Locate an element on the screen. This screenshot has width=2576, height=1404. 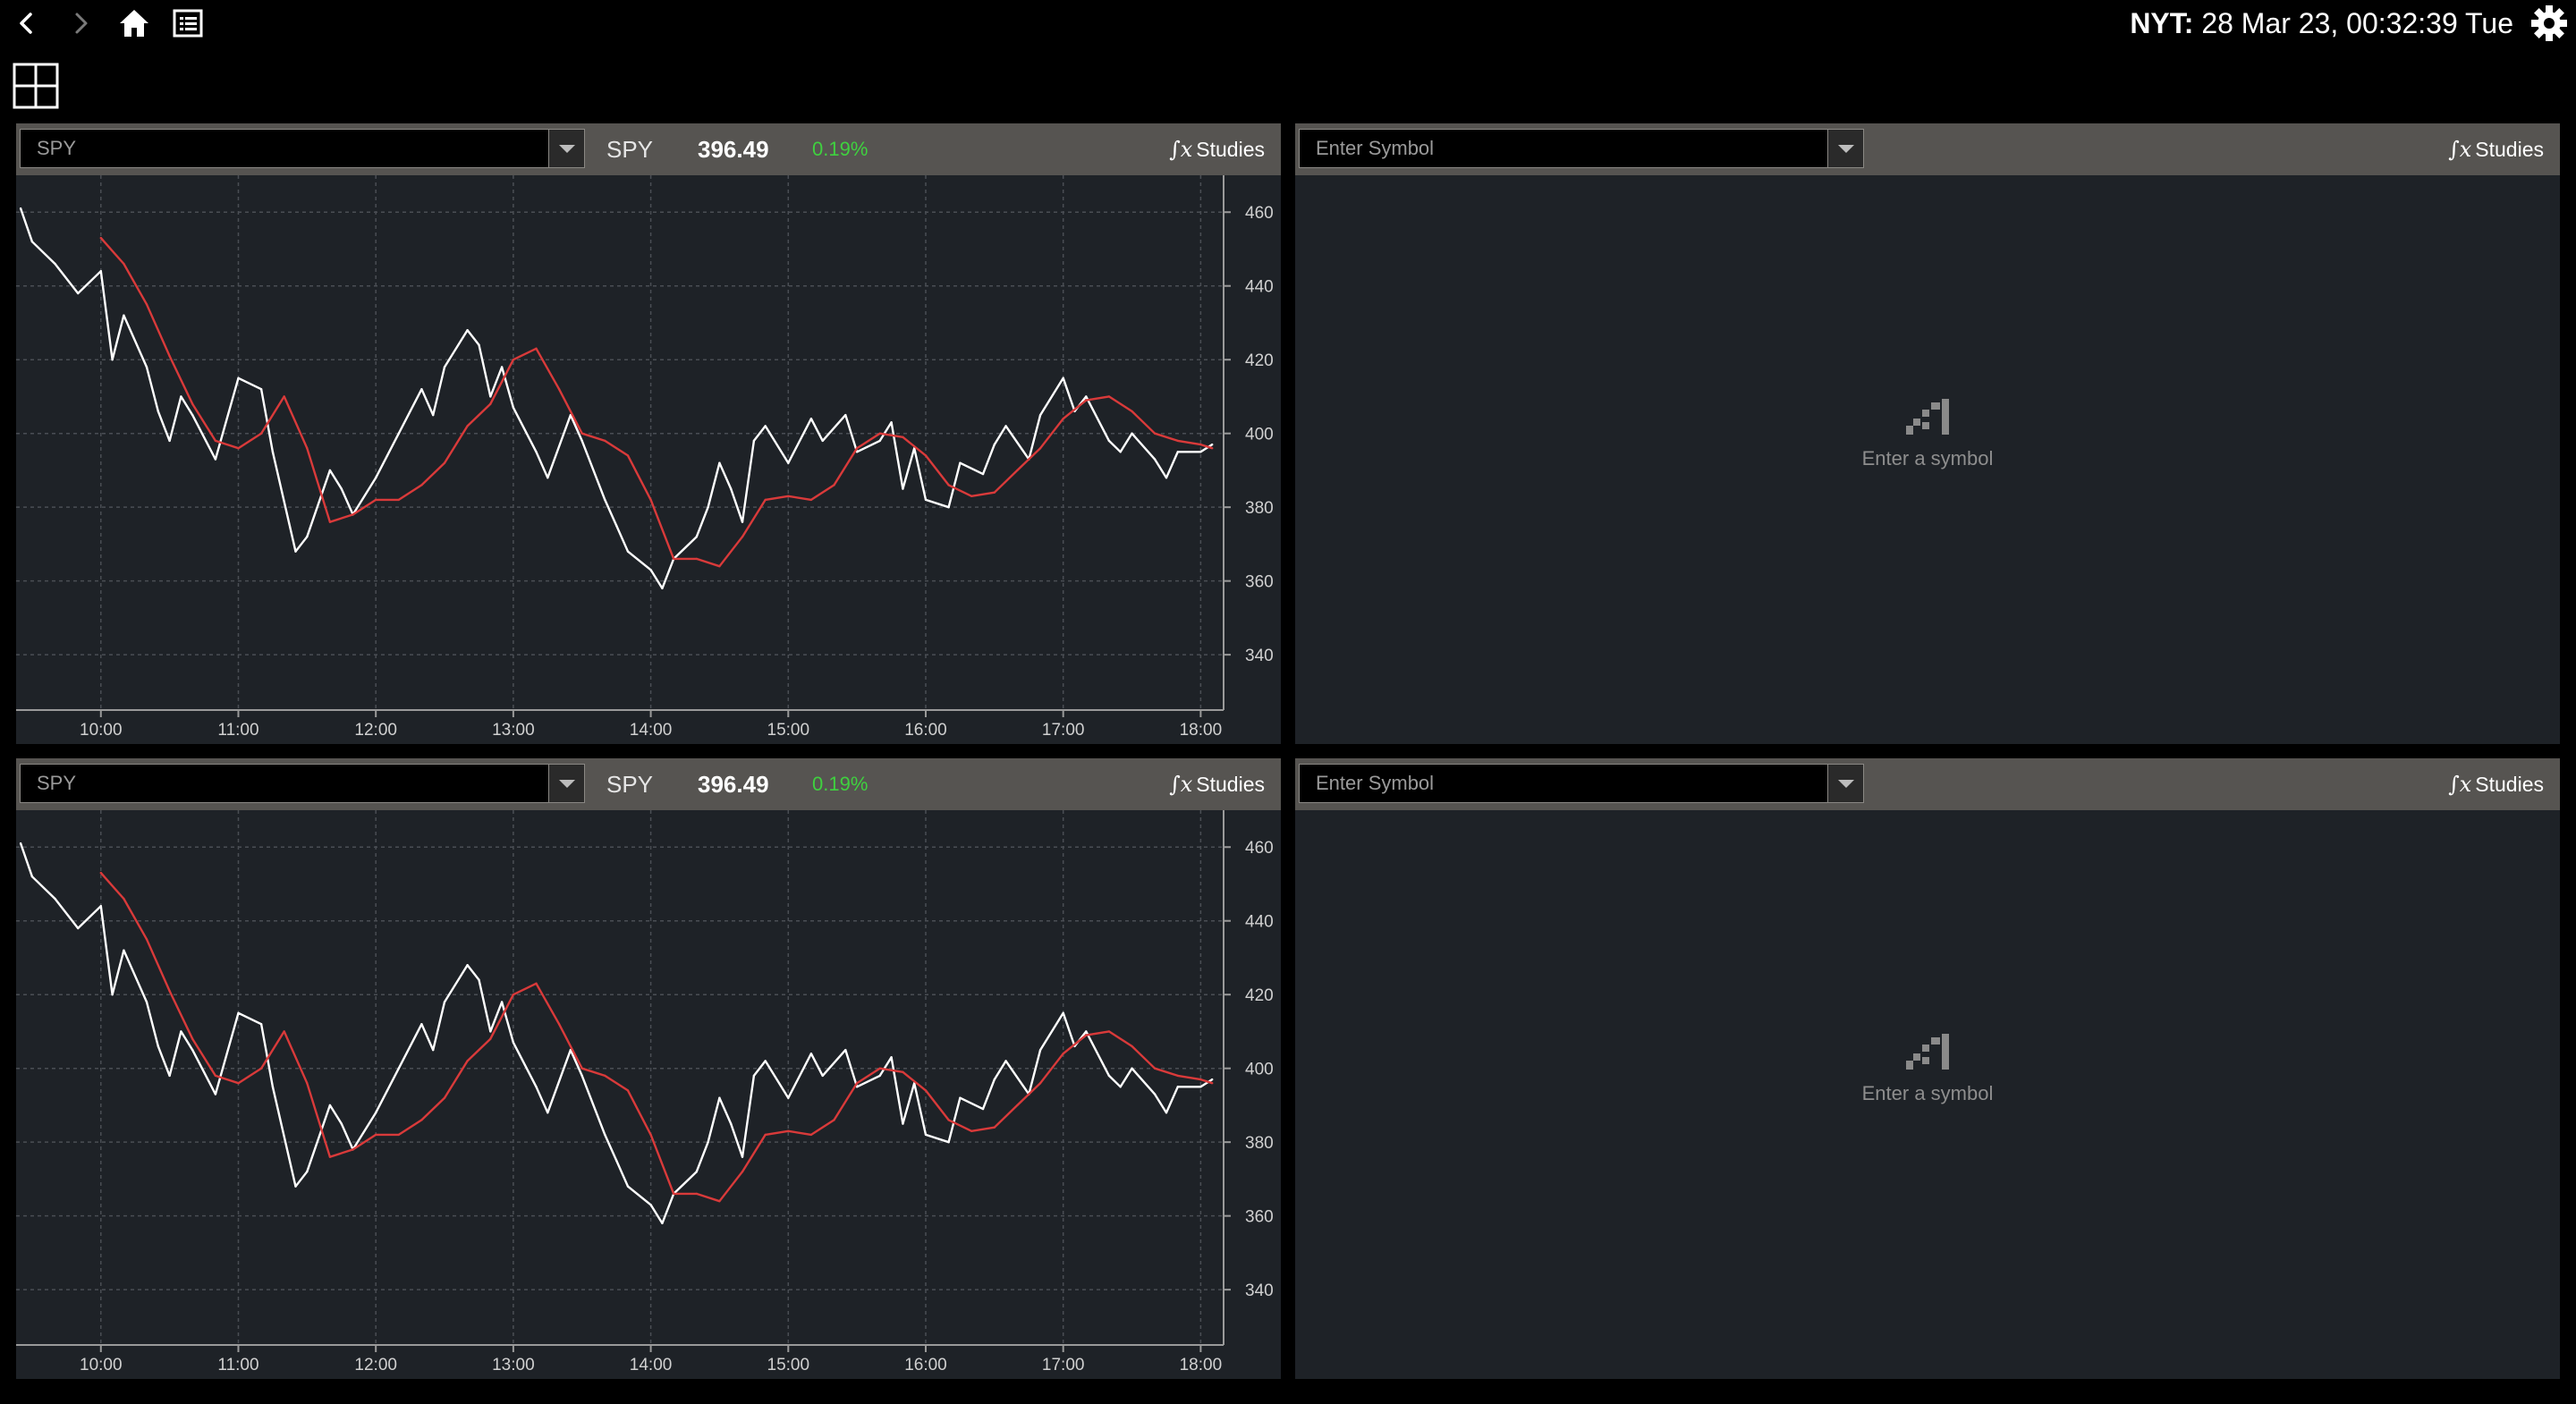
back-button is located at coordinates (27, 23).